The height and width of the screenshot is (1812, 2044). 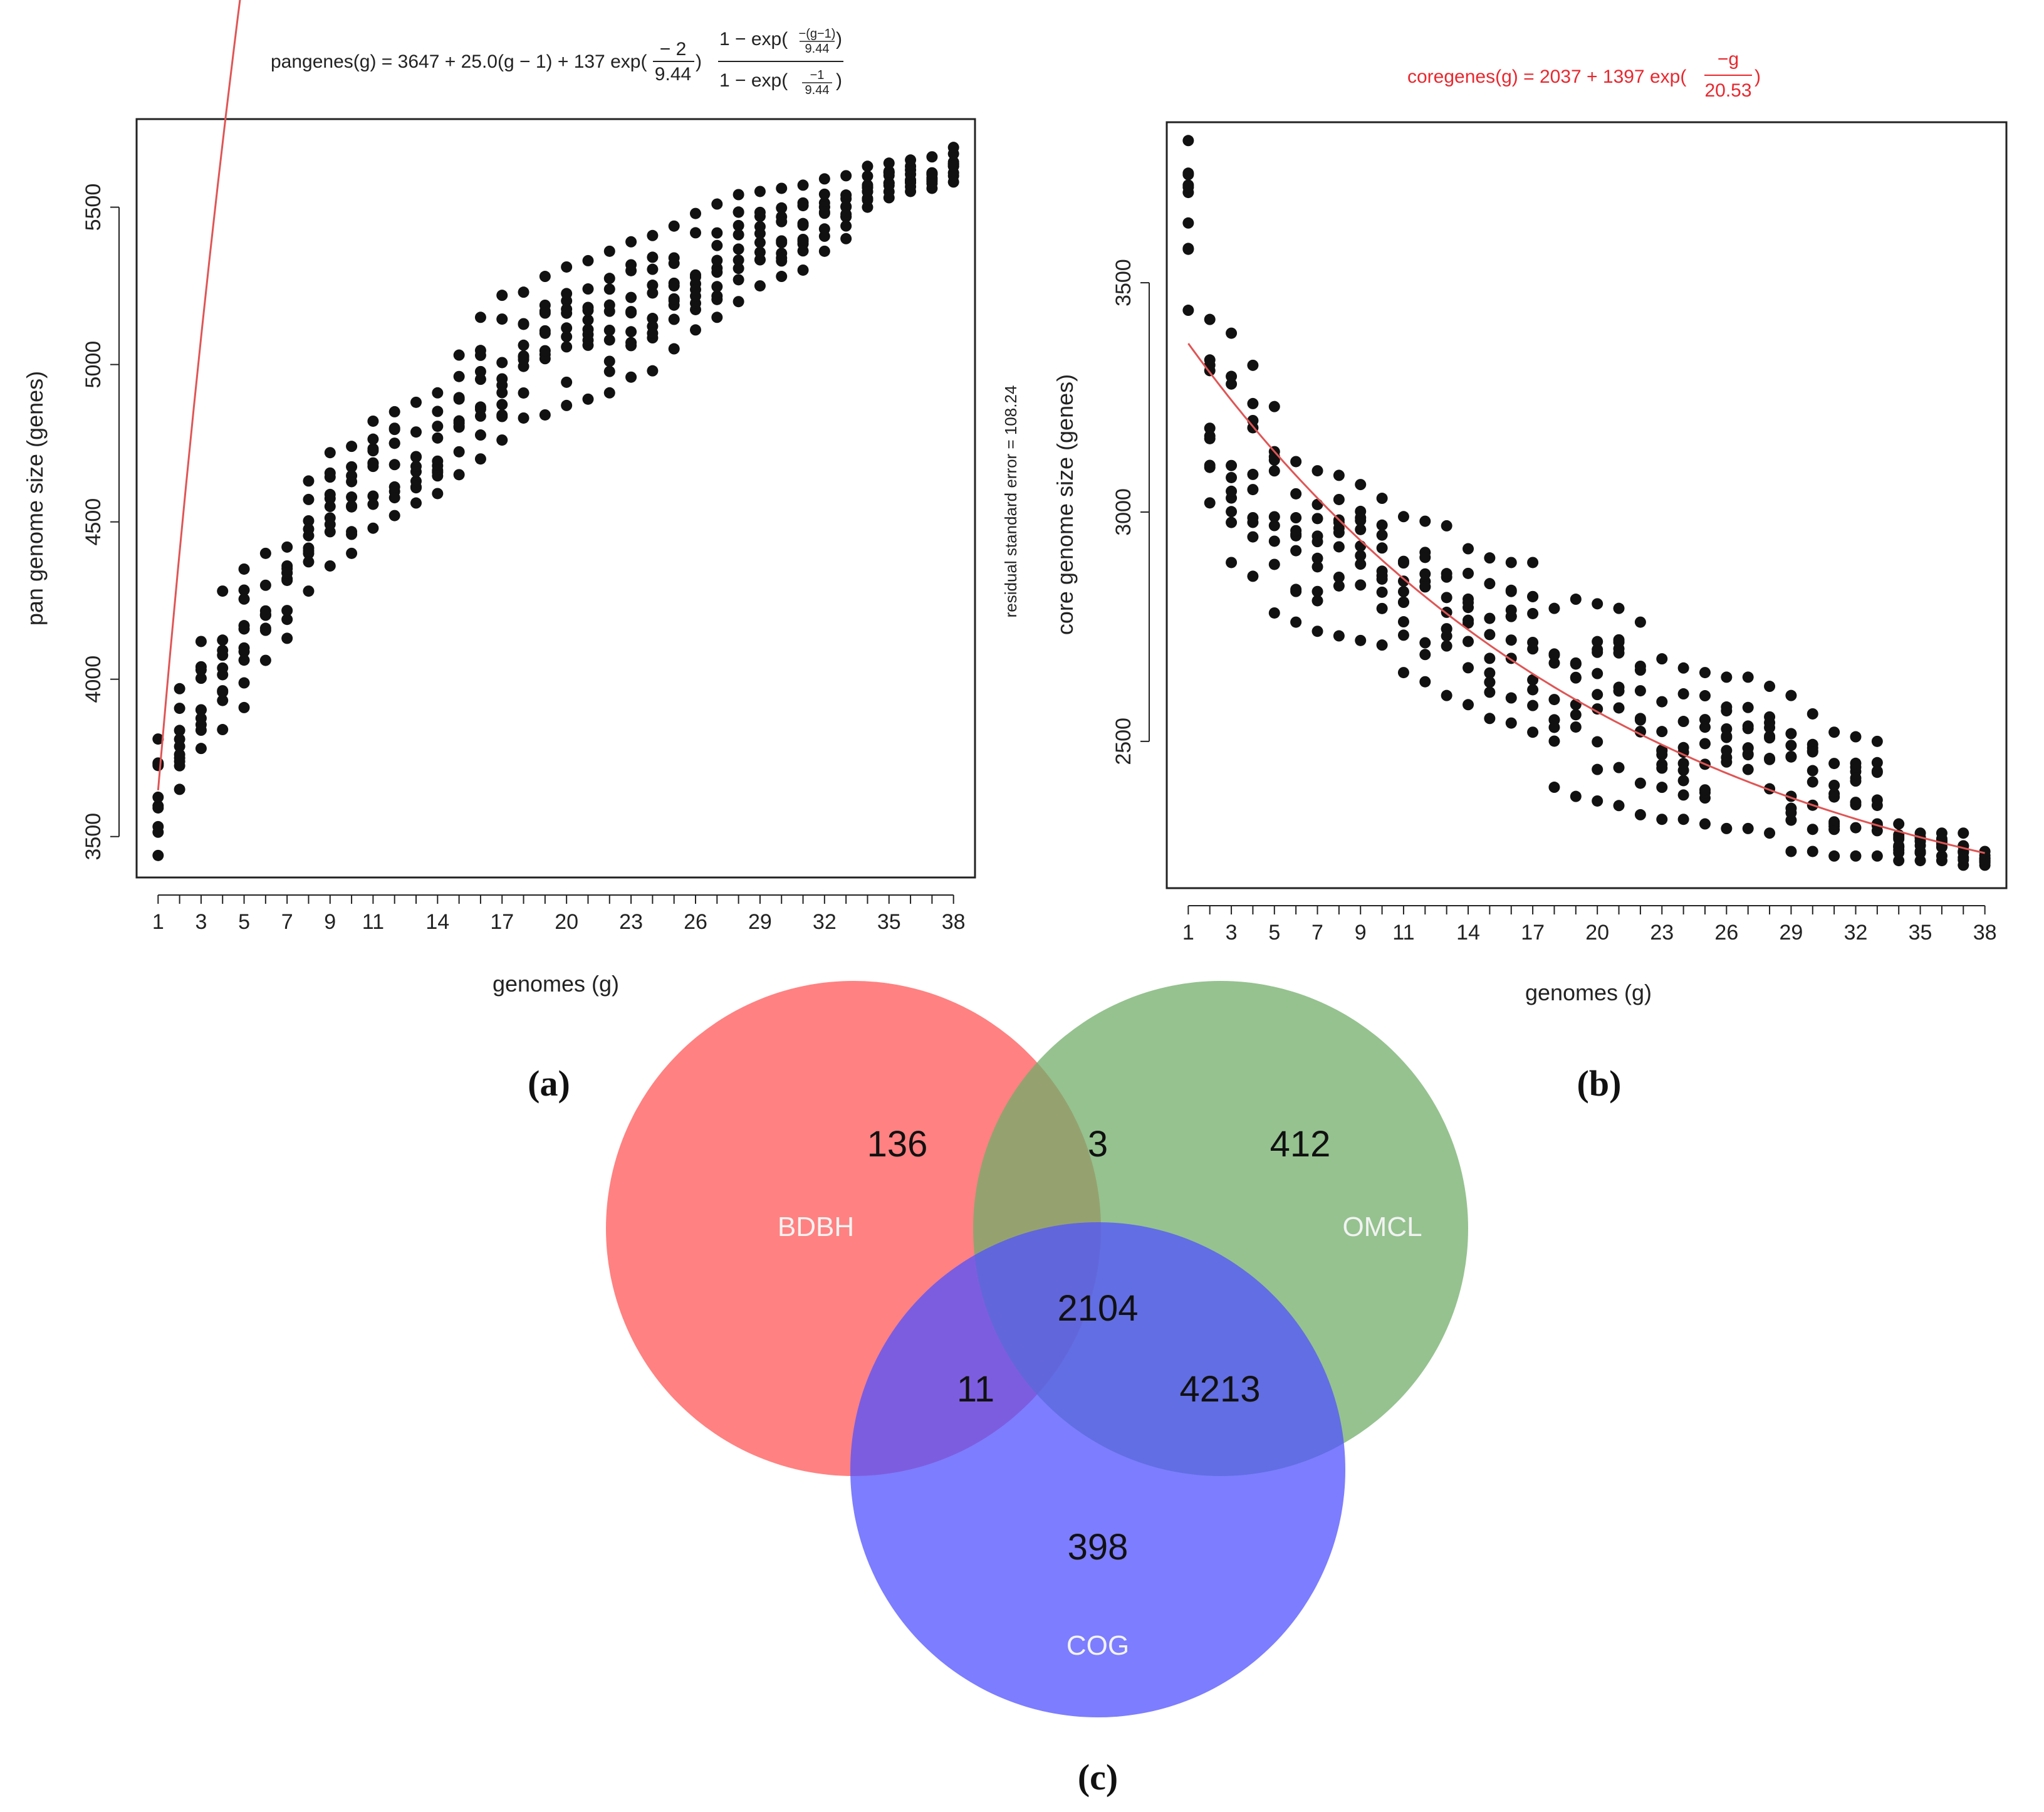 What do you see at coordinates (753, 81) in the screenshot?
I see `pan-formula-den-a: 1 − exp(` at bounding box center [753, 81].